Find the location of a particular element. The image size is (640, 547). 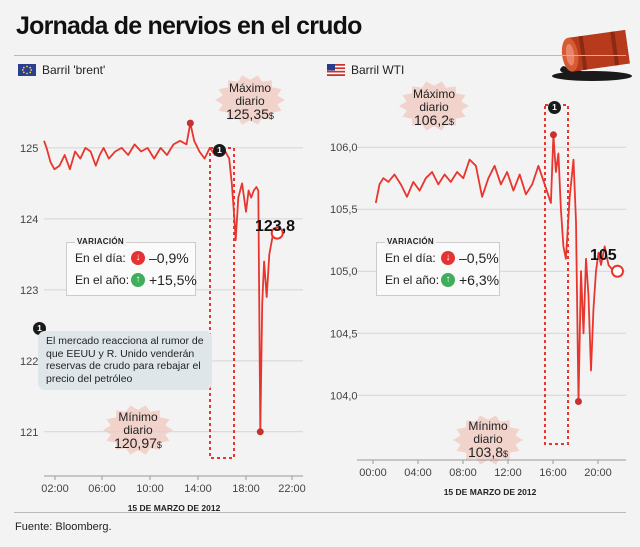

variation-day-wti: En el día: ↓ –0,5% is located at coordinates (442, 258).